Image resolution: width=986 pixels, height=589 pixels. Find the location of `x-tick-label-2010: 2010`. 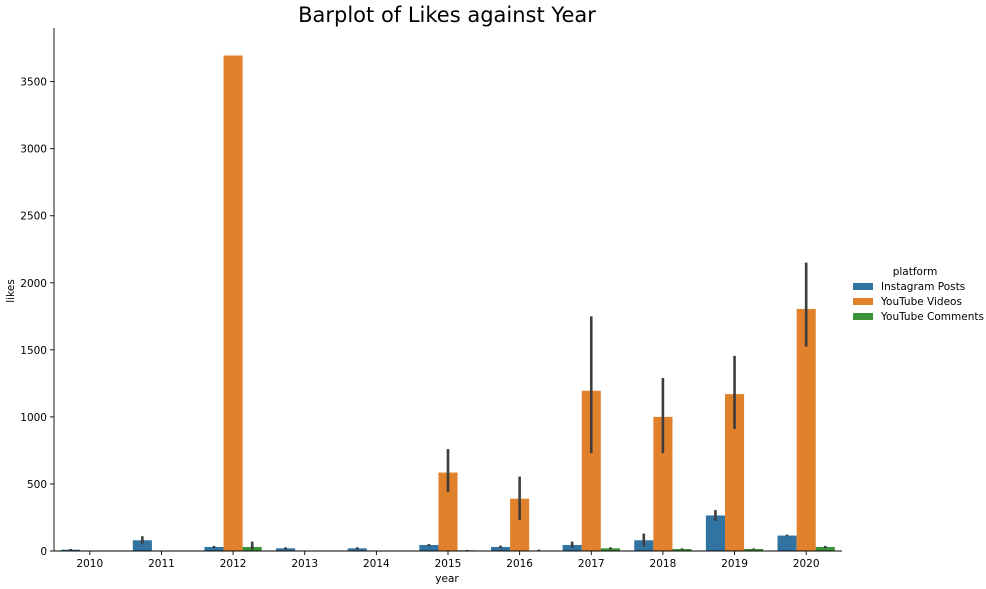

x-tick-label-2010: 2010 is located at coordinates (89, 564).